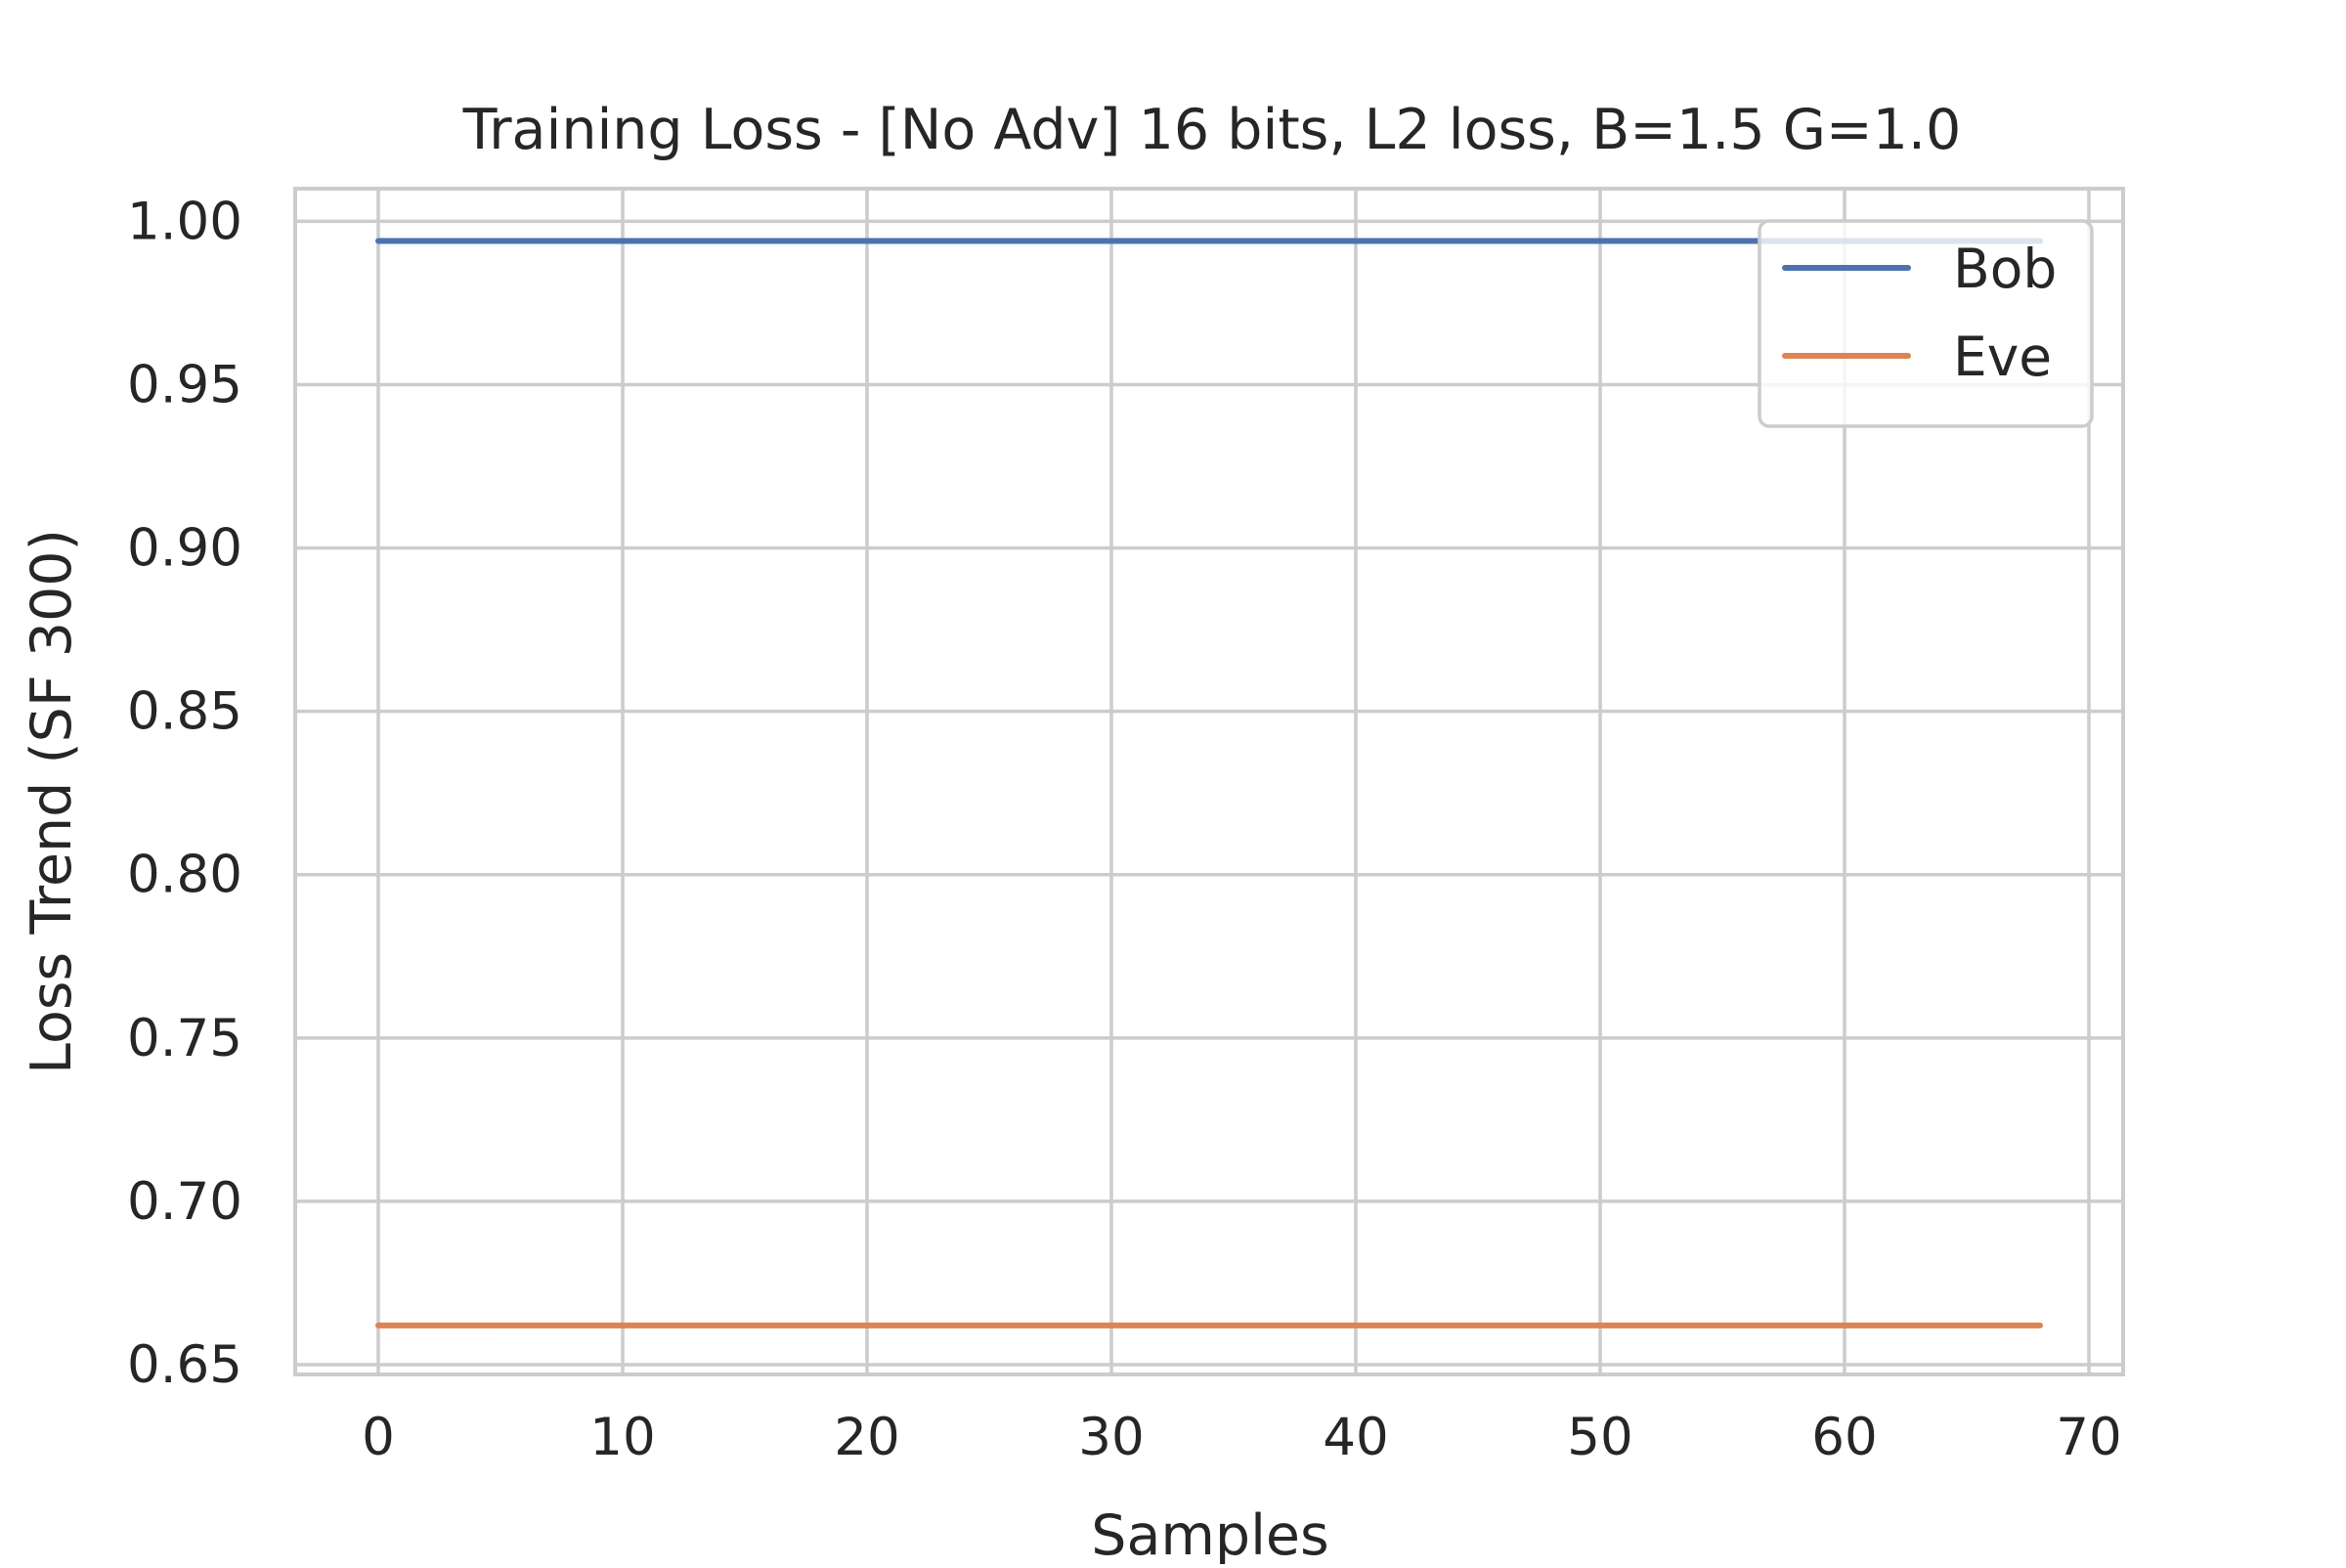 This screenshot has width=2346, height=1568. Describe the element at coordinates (185, 549) in the screenshot. I see `y-tick-label: 0.90` at that location.